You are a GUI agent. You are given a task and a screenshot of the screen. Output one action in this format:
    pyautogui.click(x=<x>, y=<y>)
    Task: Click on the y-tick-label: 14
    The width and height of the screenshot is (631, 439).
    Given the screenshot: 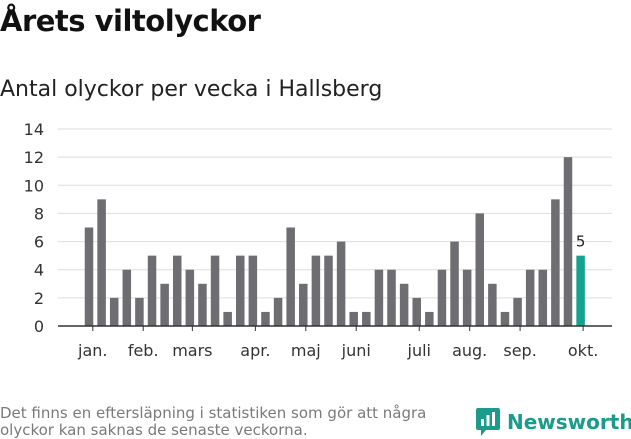 What is the action you would take?
    pyautogui.click(x=34, y=129)
    